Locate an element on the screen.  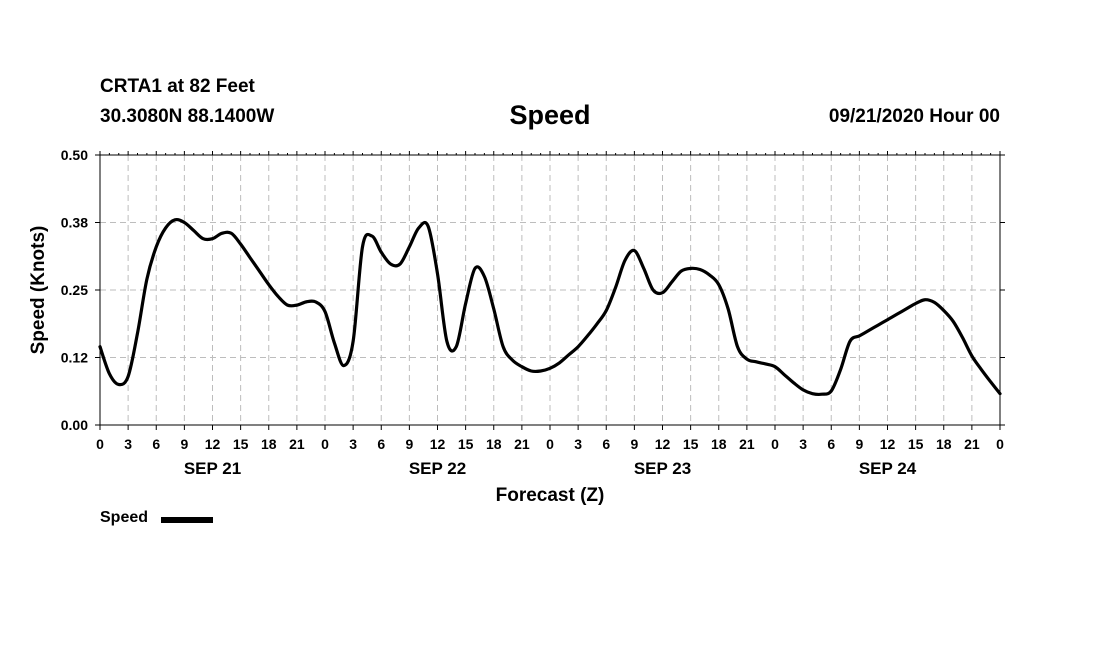
y-tick-label: 0.50 is located at coordinates (74, 155).